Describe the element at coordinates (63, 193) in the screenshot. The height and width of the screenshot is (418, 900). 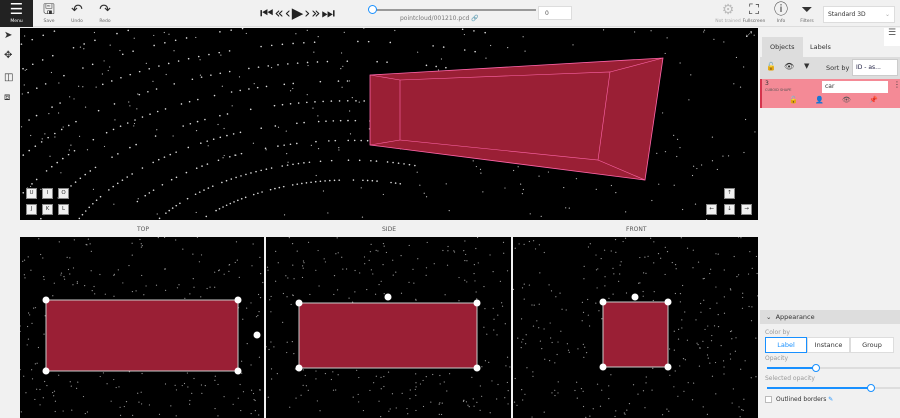
I see `camera-key-o: O` at that location.